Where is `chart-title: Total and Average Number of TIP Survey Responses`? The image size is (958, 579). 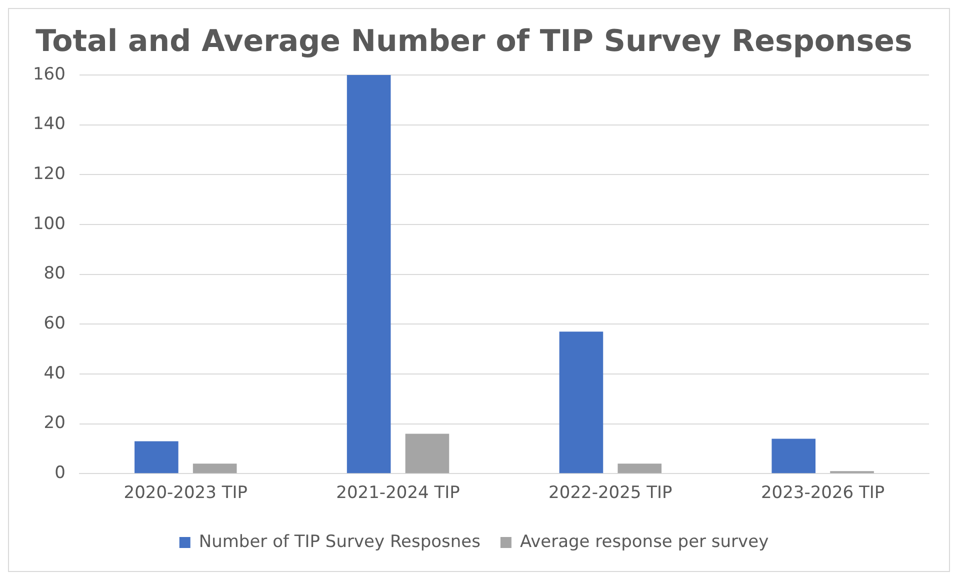
chart-title: Total and Average Number of TIP Survey Responses is located at coordinates (474, 41).